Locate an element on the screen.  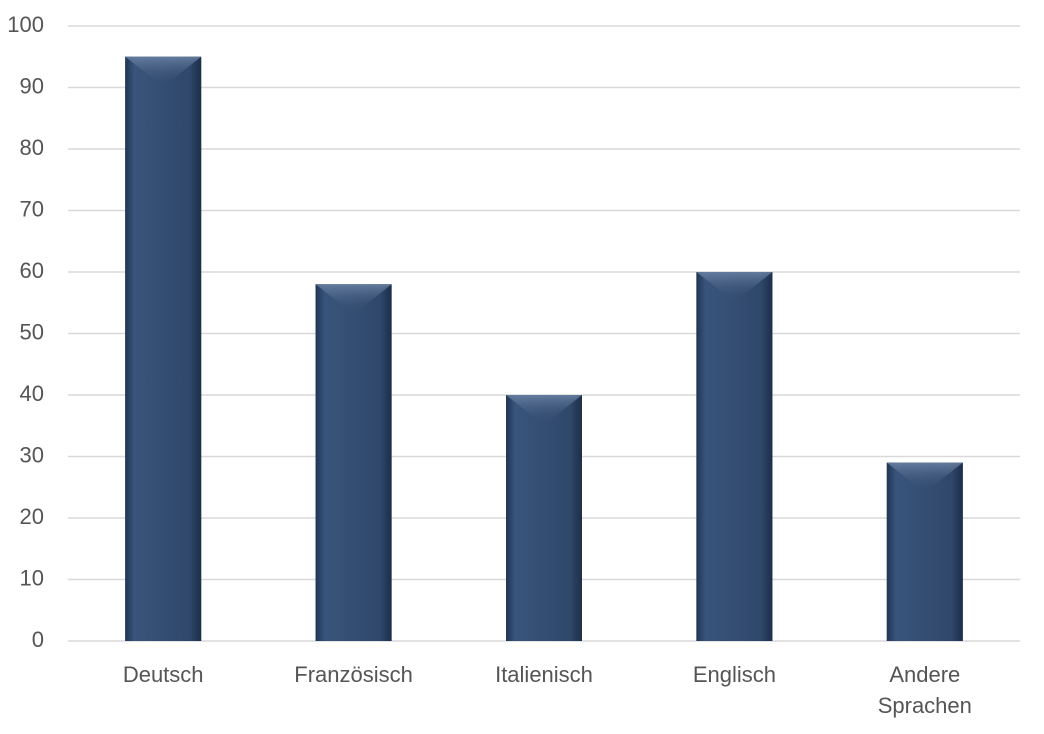
y-tick-label: 90 is located at coordinates (32, 85).